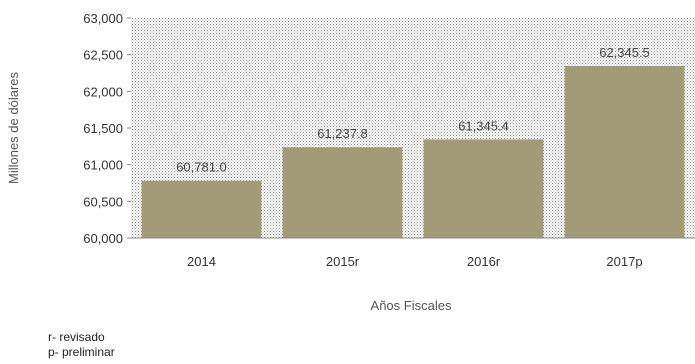  What do you see at coordinates (103, 55) in the screenshot?
I see `y-tick-label: 62,500` at bounding box center [103, 55].